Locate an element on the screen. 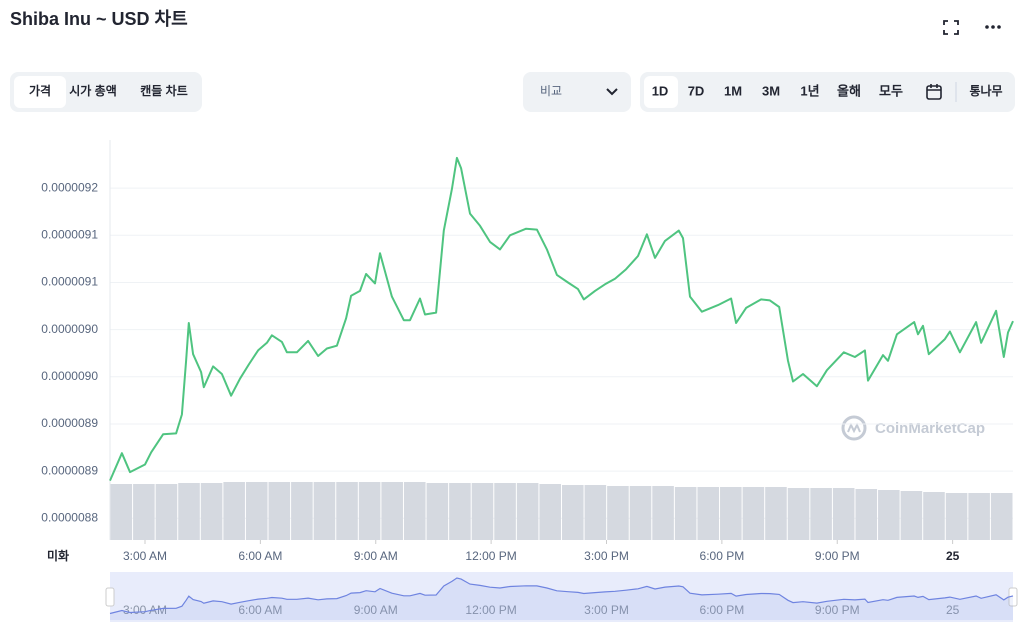 The width and height of the screenshot is (1024, 642). tab: 시가 총액 is located at coordinates (93, 90).